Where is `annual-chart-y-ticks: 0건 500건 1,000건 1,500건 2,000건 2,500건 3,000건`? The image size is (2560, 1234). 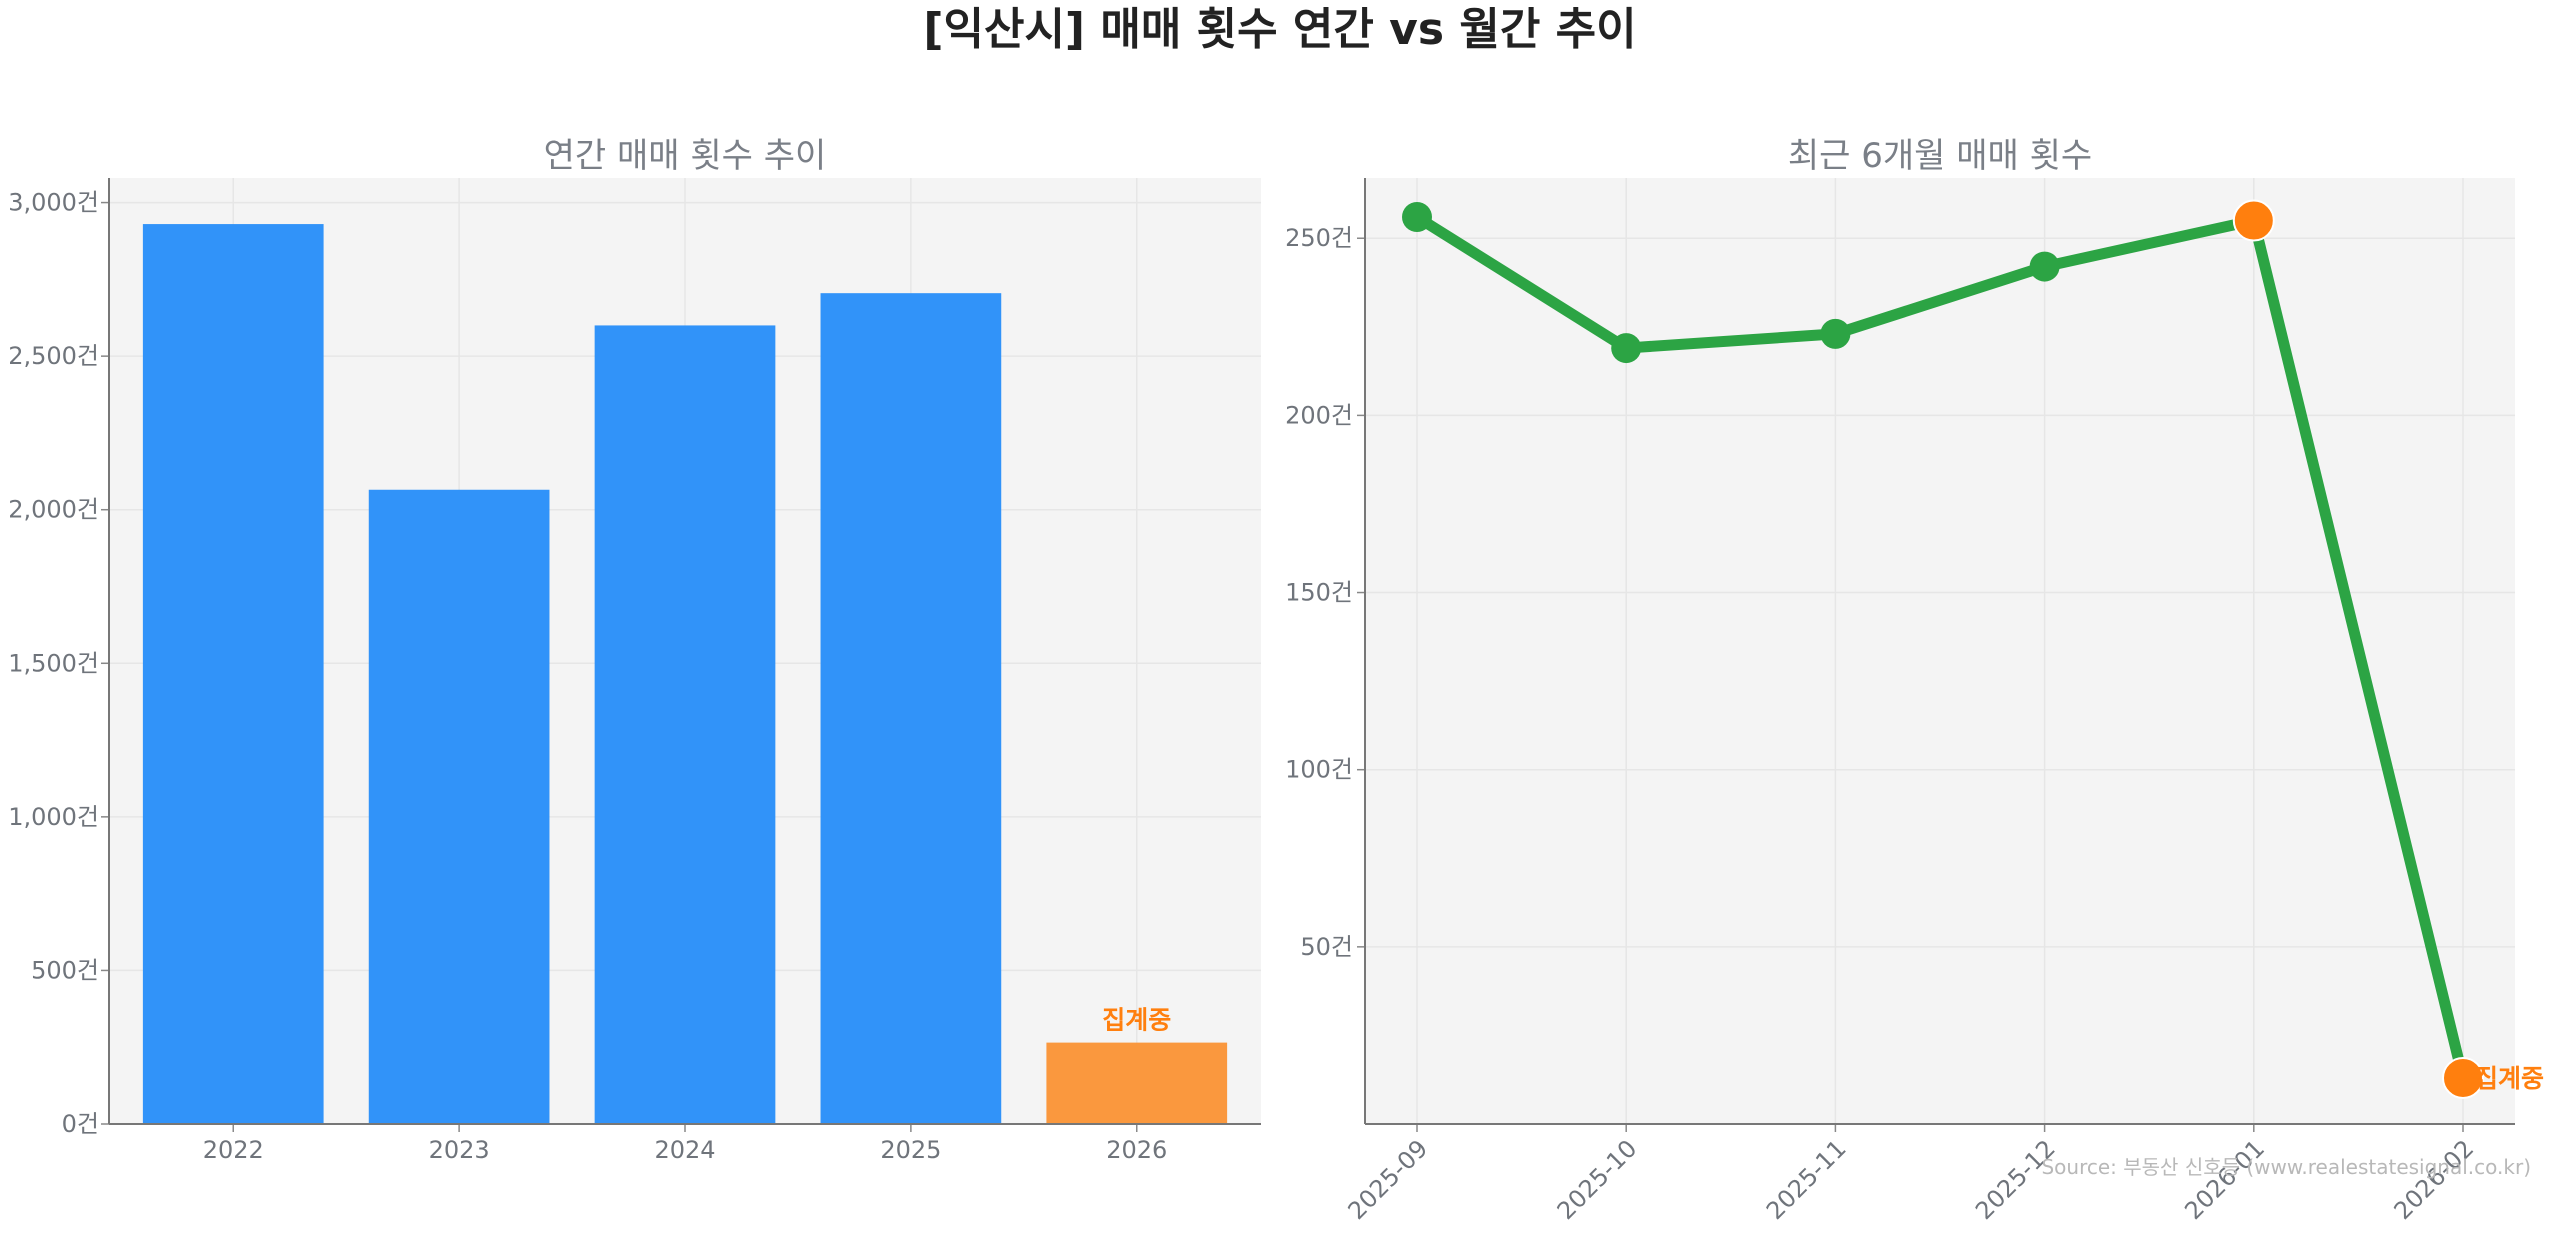 annual-chart-y-ticks: 0건 500건 1,000건 1,500건 2,000건 2,500건 3,000건 is located at coordinates (58, 663).